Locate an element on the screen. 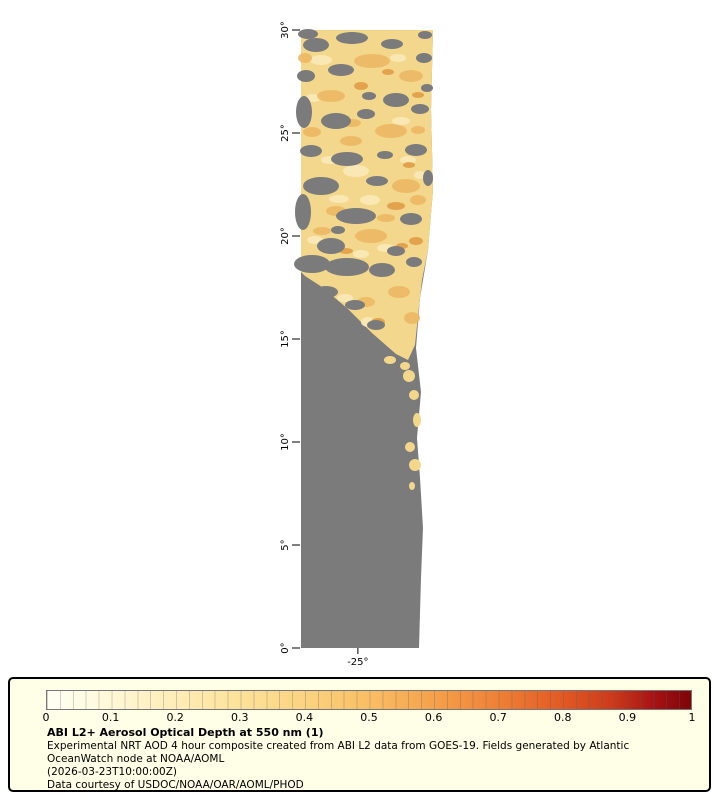 The width and height of the screenshot is (720, 800). x-tick-label: -25° is located at coordinates (357, 662).